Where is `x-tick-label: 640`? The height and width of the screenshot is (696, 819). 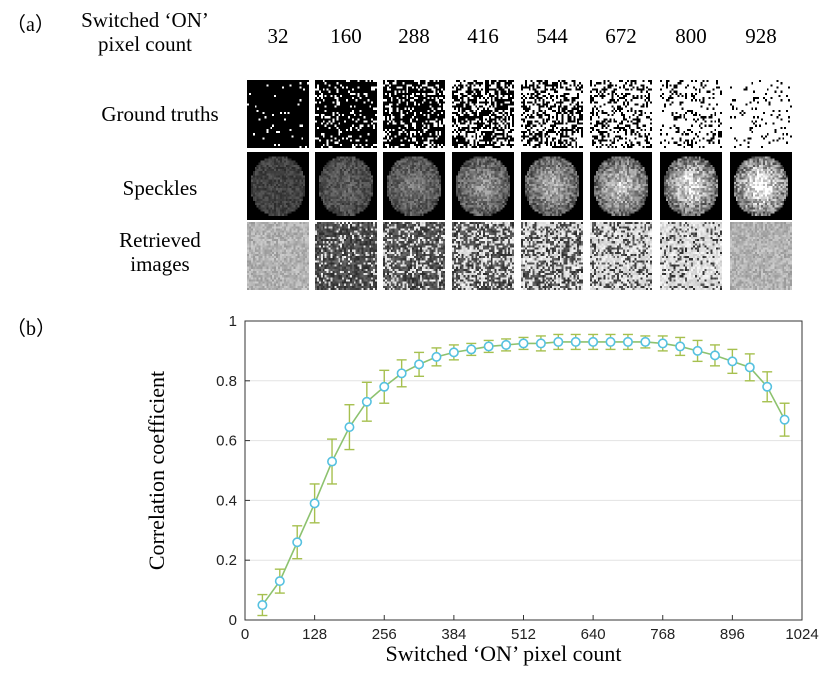
x-tick-label: 640 is located at coordinates (593, 634).